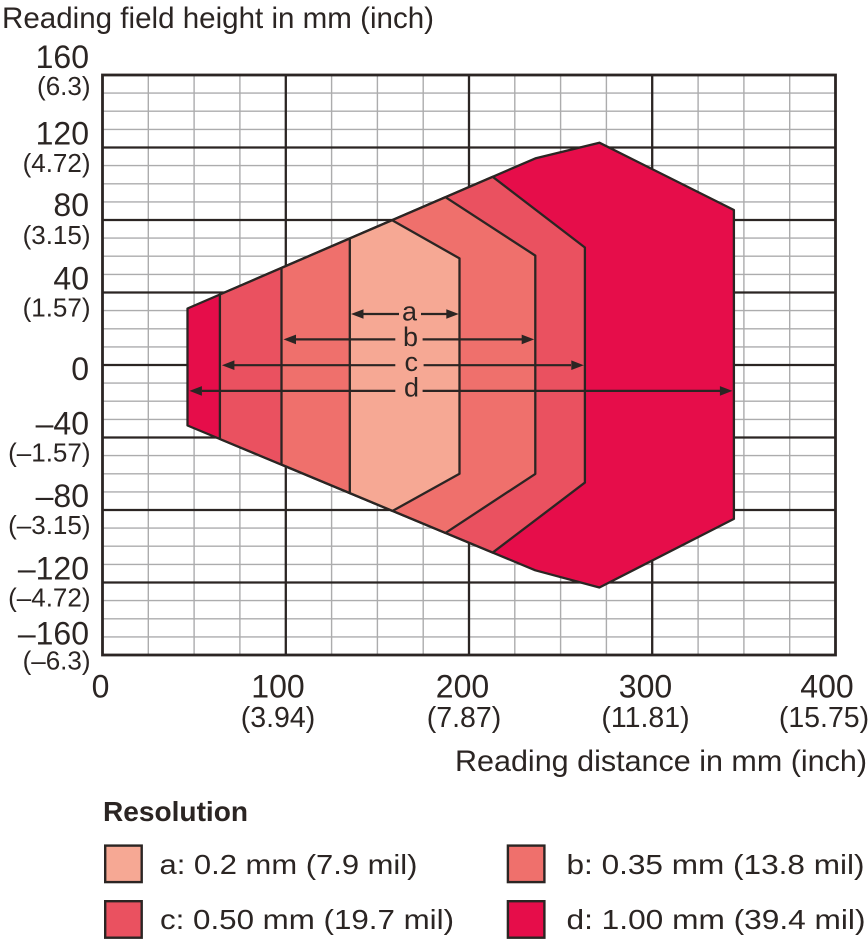 This screenshot has width=868, height=940. What do you see at coordinates (218, 18) in the screenshot?
I see `svg-text:Reading field height in mm (in: Reading field height in mm (inch)` at bounding box center [218, 18].